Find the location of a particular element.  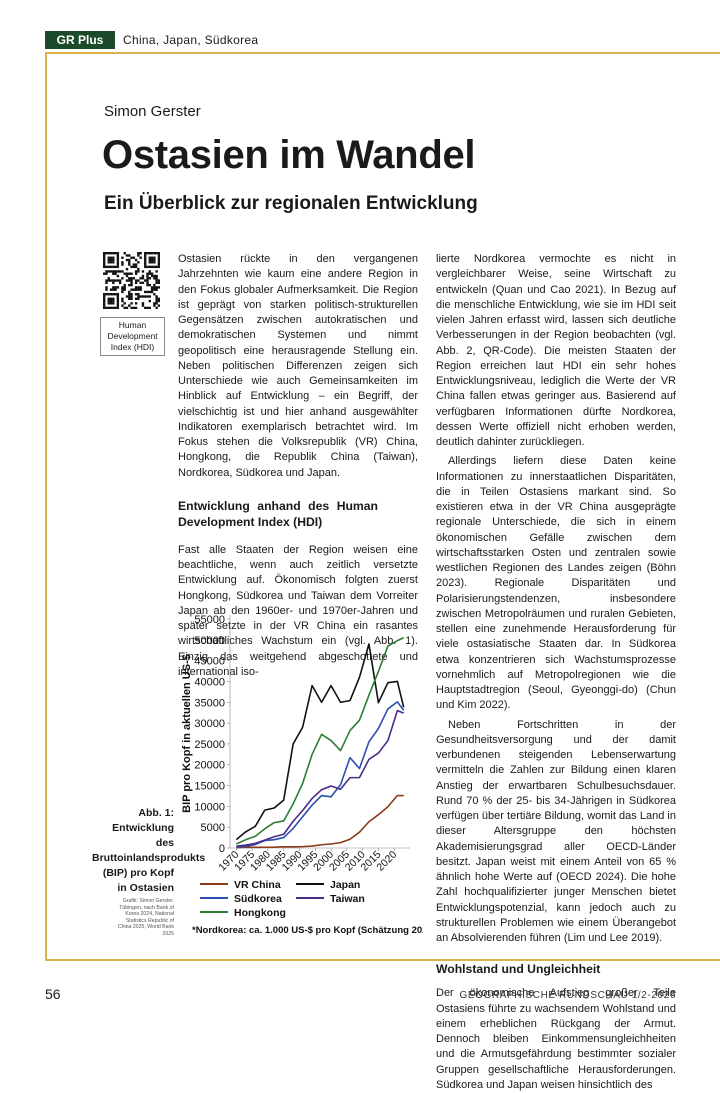

qr-code is located at coordinates (131, 280).